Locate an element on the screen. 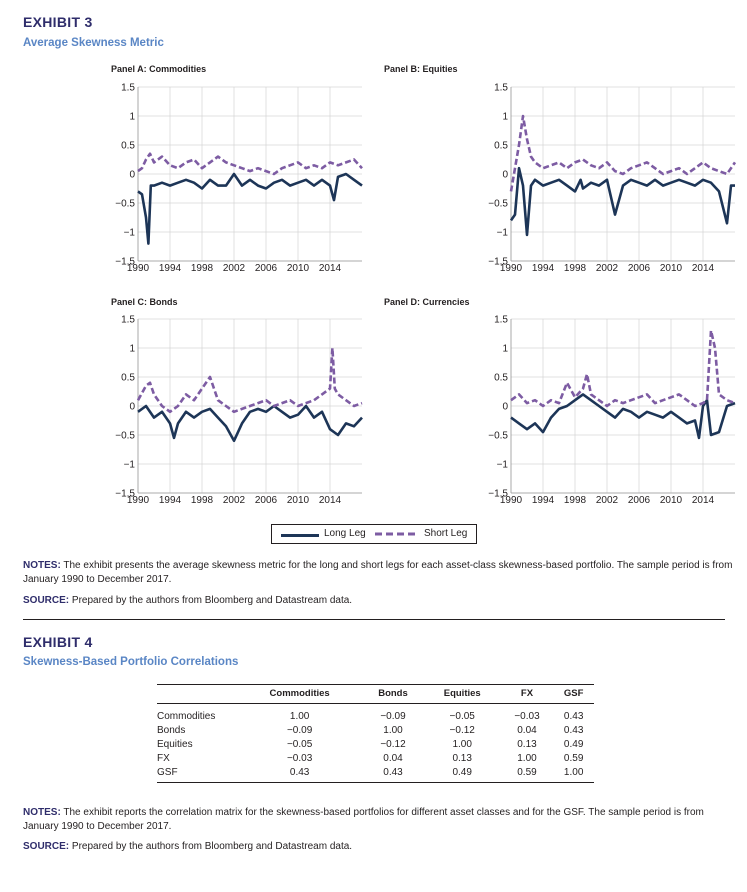  long-leg-swatch is located at coordinates (300, 535).